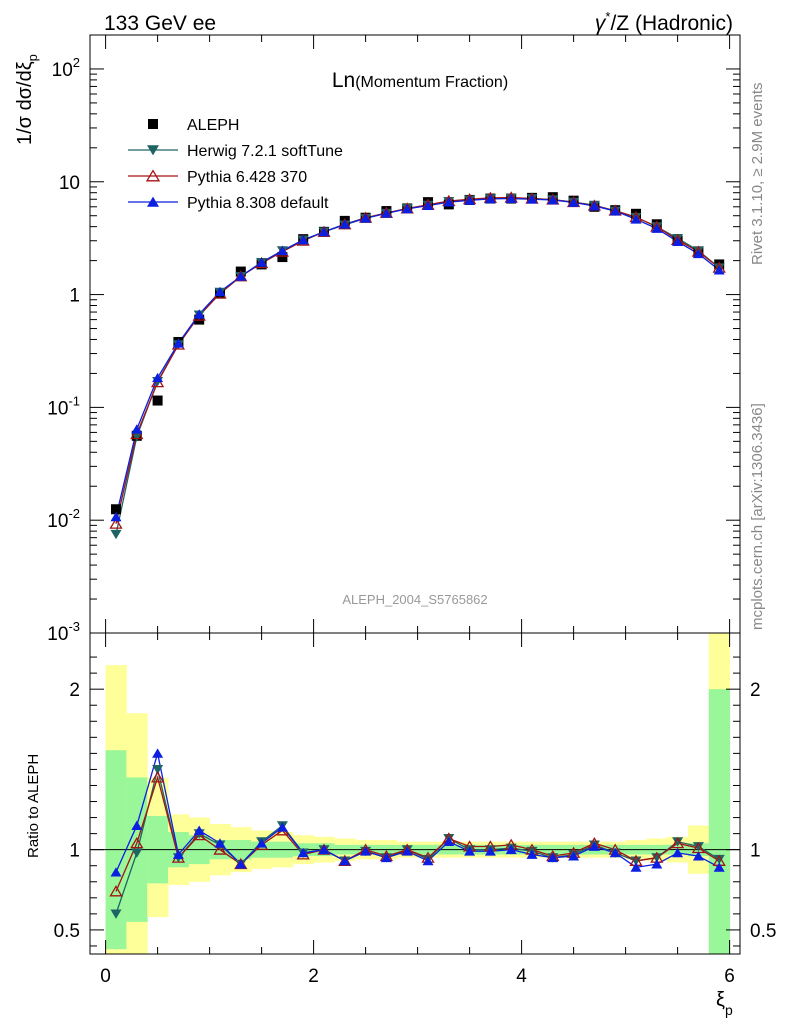 Image resolution: width=786 pixels, height=1024 pixels. Describe the element at coordinates (105, 976) in the screenshot. I see `ratio-xtick-label: 0` at that location.